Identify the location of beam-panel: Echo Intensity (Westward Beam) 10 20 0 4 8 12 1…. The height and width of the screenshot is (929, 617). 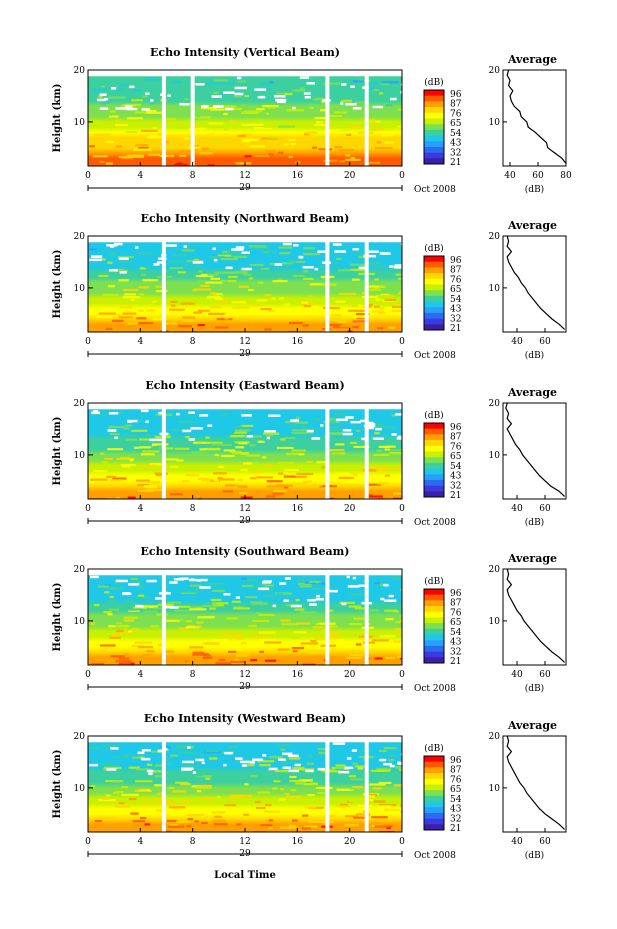
(309, 786).